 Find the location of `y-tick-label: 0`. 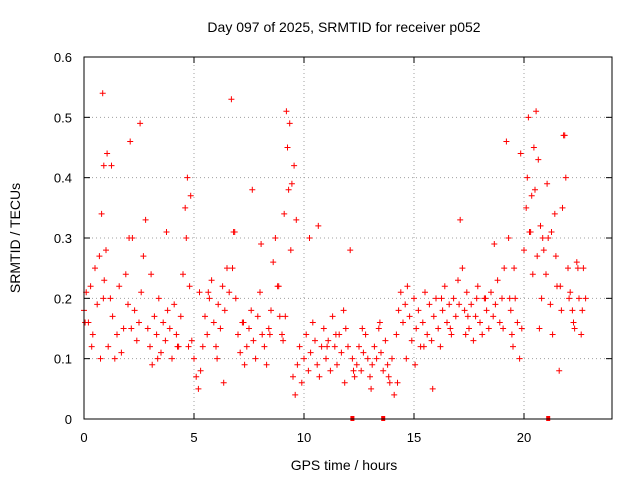

y-tick-label: 0 is located at coordinates (68, 419).